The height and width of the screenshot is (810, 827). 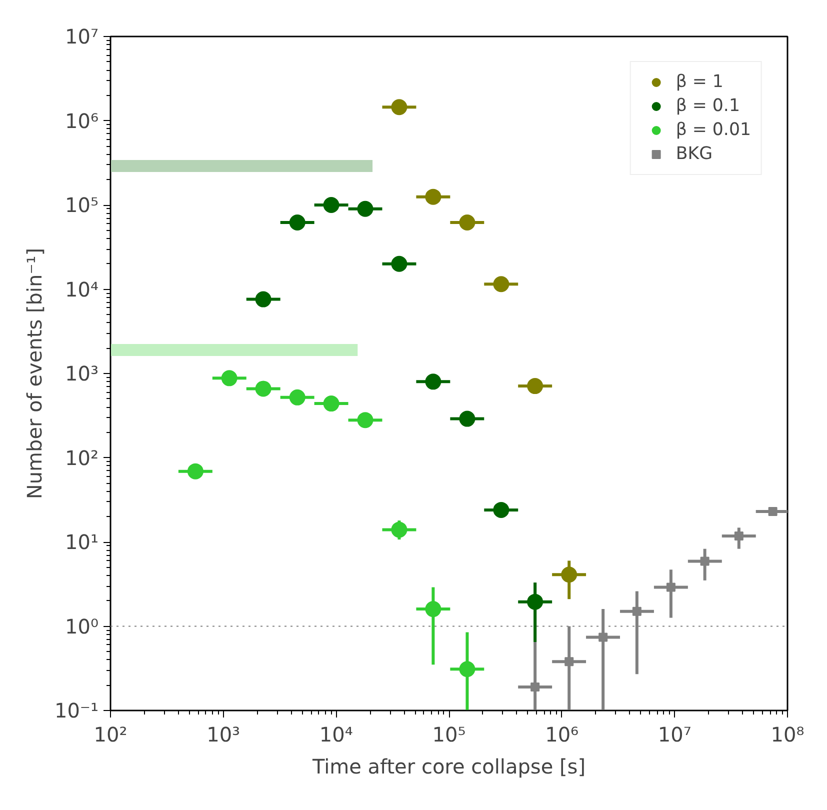 I want to click on y-tick-label: 10⁶, so click(x=81, y=120).